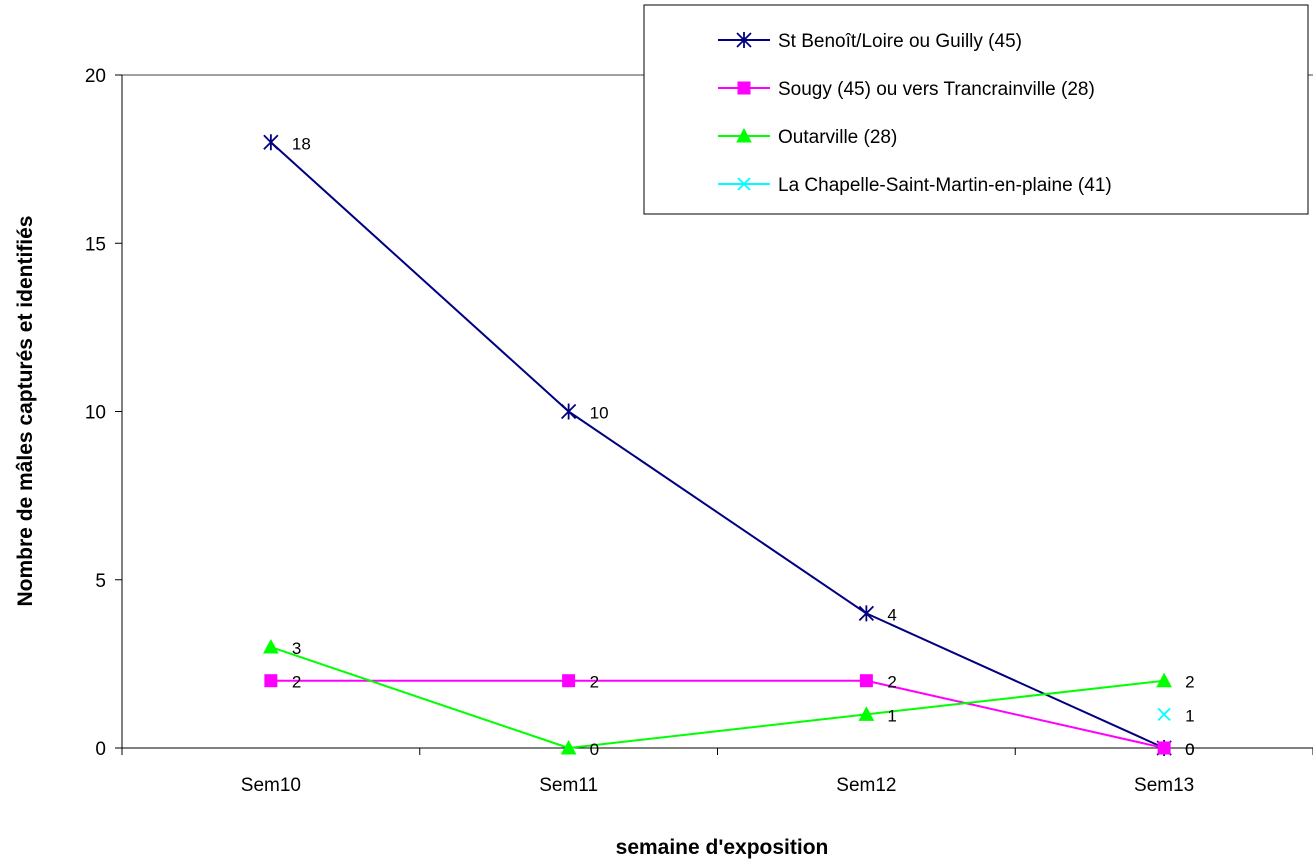 The width and height of the screenshot is (1313, 862). What do you see at coordinates (936, 89) in the screenshot?
I see `legend-label: Sougy (45) ou vers Trancrainville (28)` at bounding box center [936, 89].